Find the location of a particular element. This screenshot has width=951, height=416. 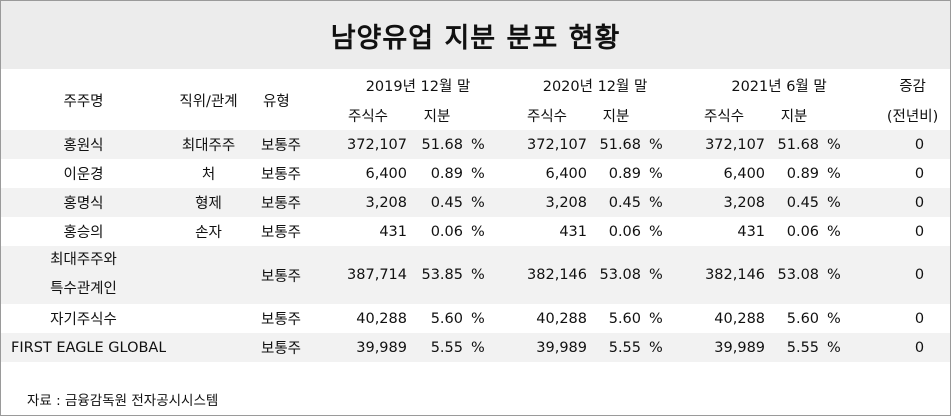

cell-shares-2019: 6,400 is located at coordinates (386, 173).